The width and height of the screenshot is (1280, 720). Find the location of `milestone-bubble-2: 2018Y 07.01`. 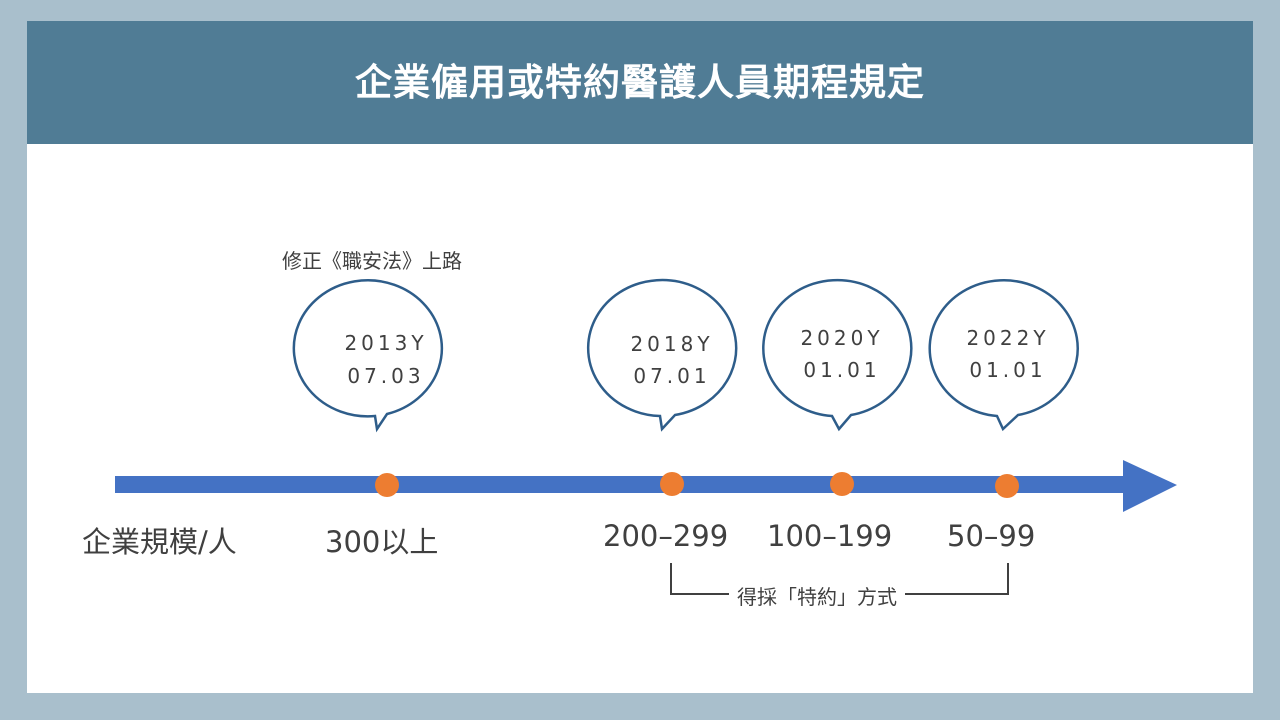

milestone-bubble-2: 2018Y 07.01 is located at coordinates (662, 355).